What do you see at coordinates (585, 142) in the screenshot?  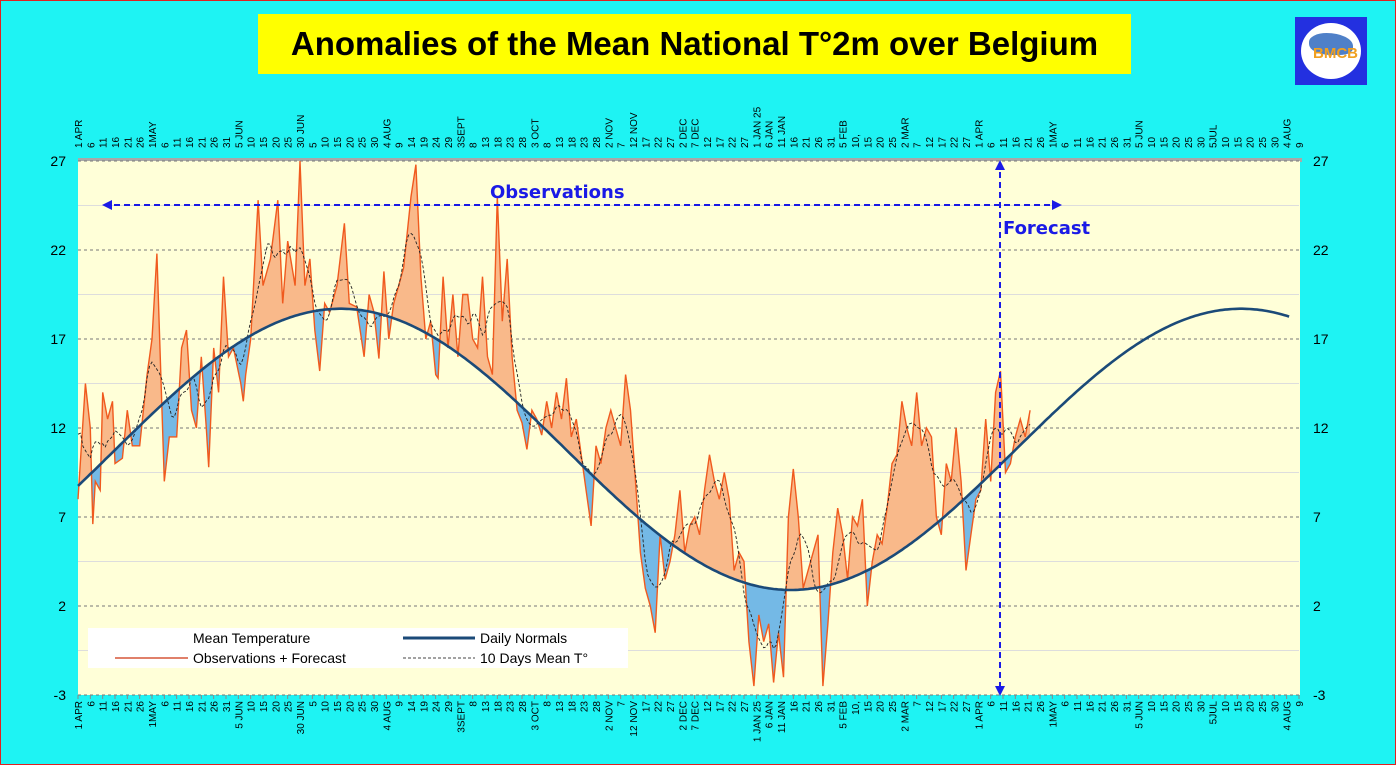 I see `x-tick-label-top: 23` at bounding box center [585, 142].